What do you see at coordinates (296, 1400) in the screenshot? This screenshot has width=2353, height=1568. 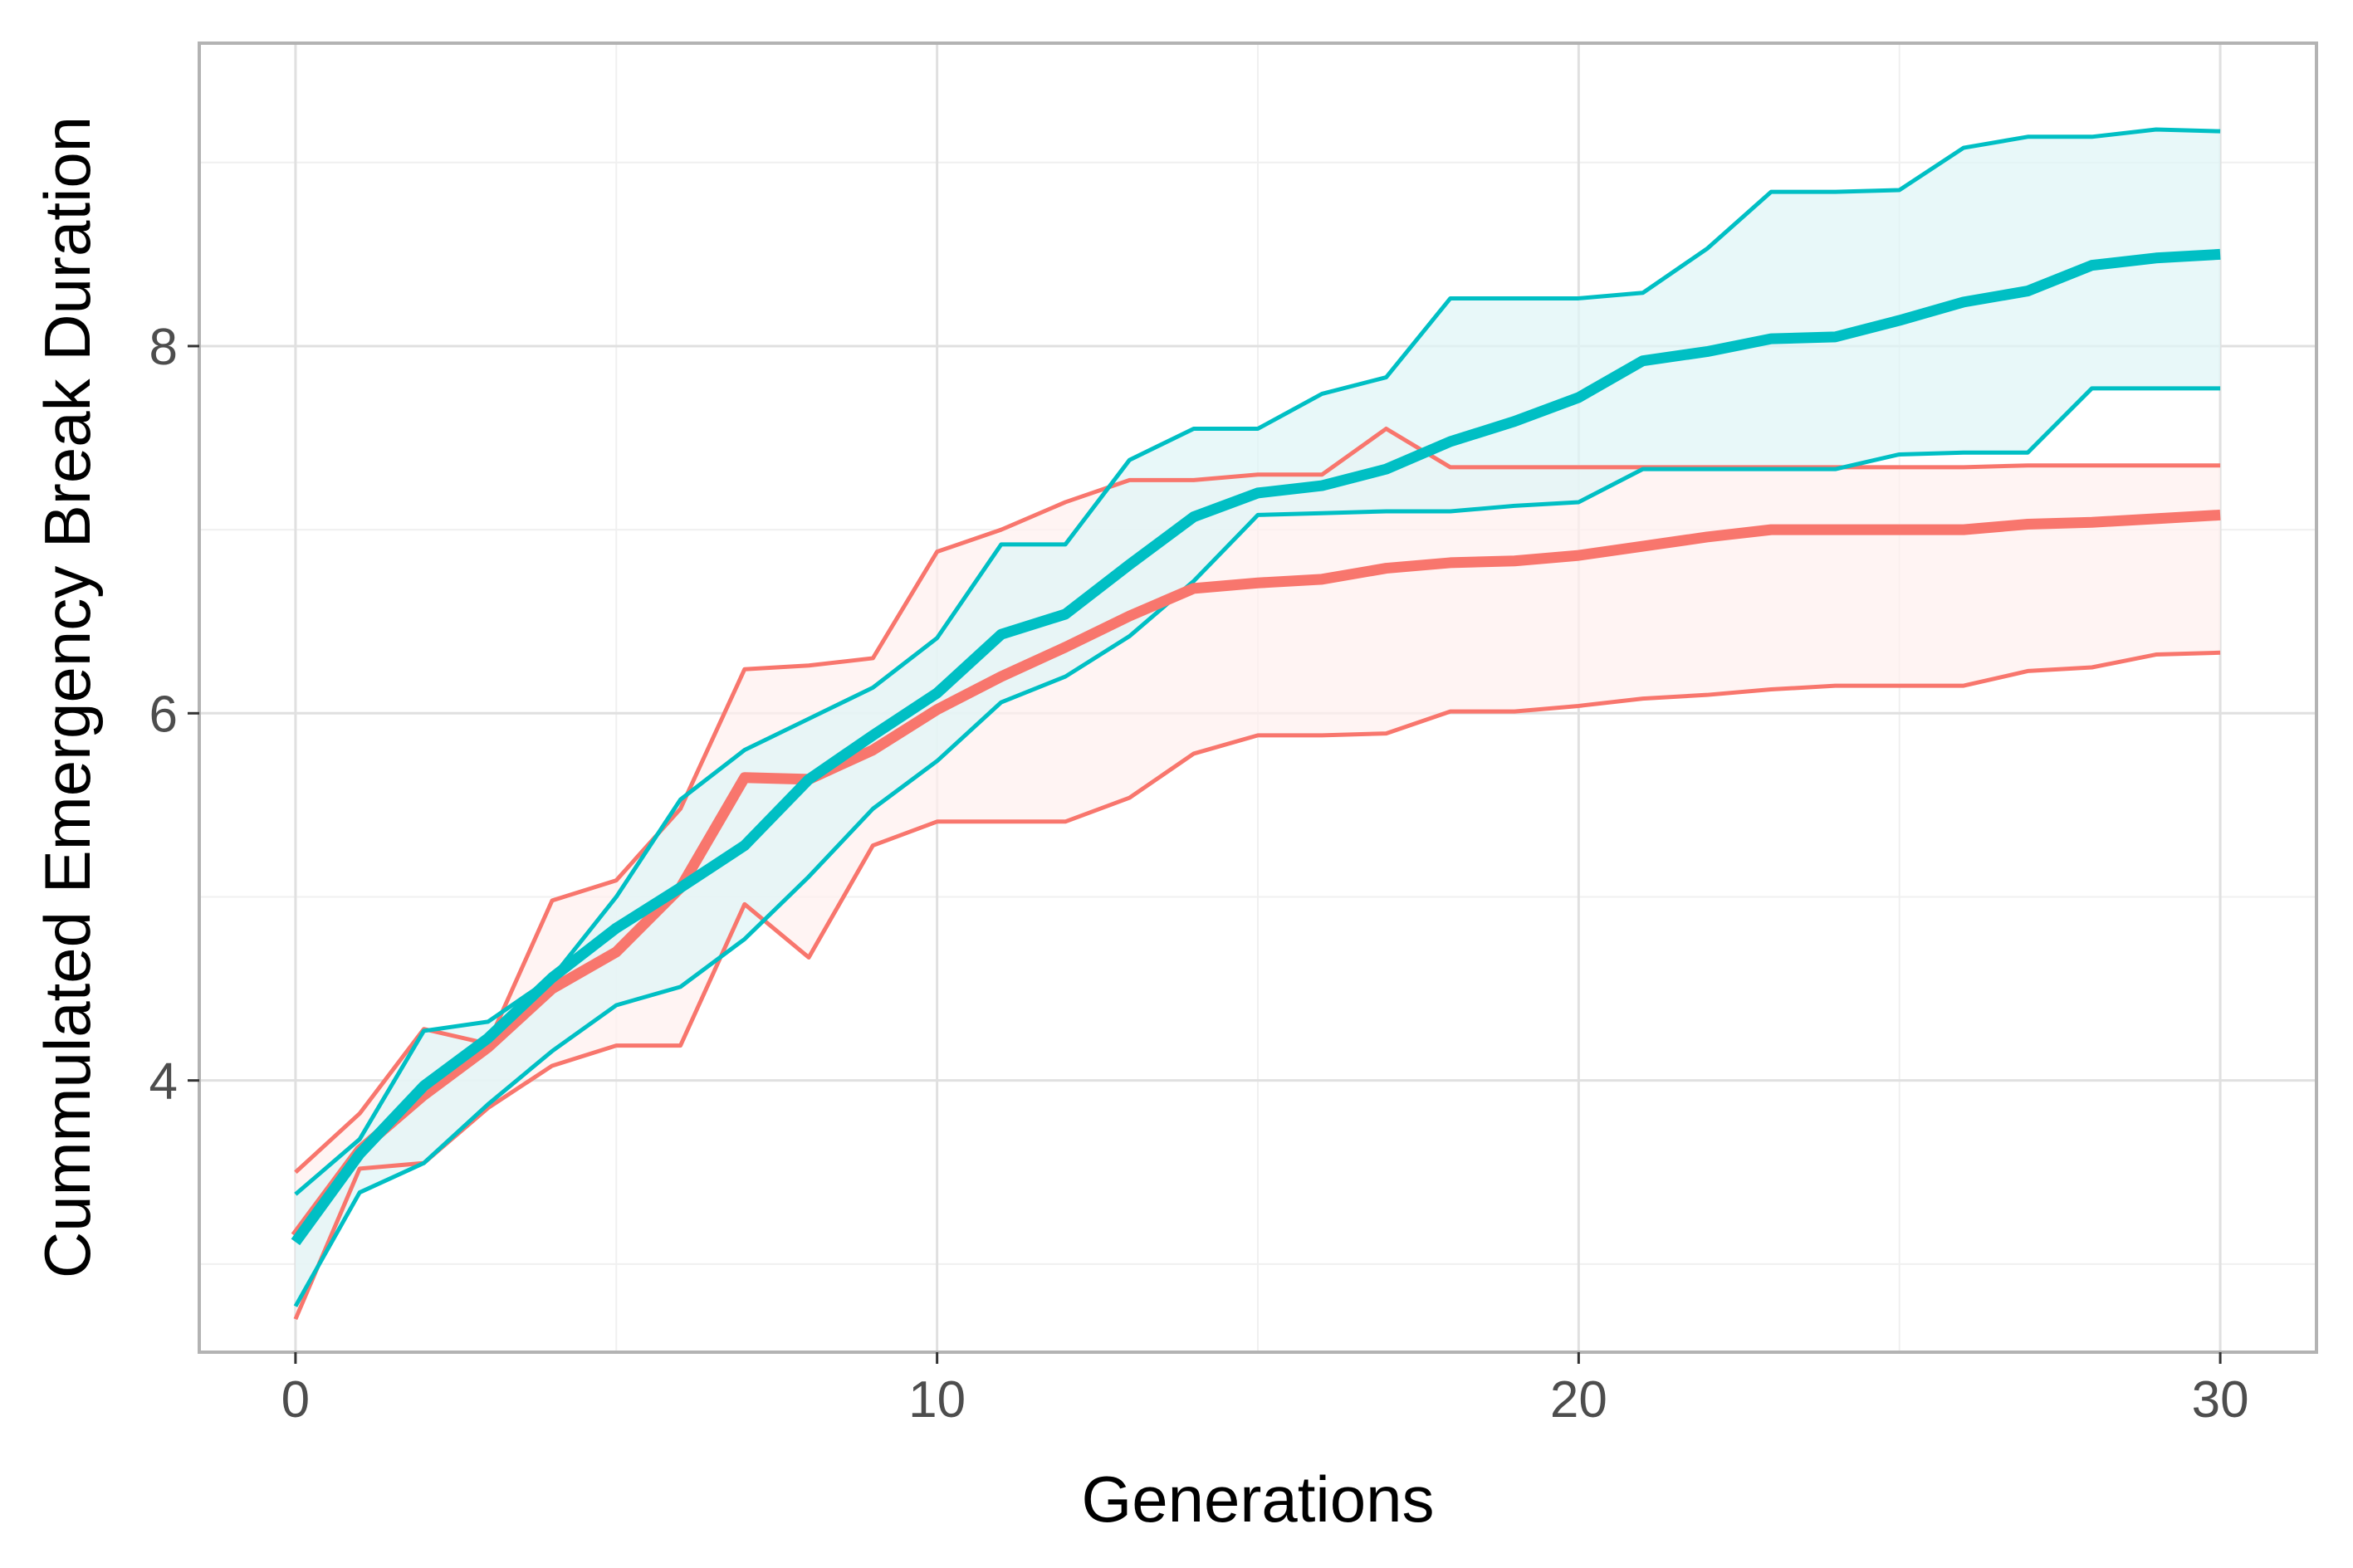 I see `x-tick-label: 0` at bounding box center [296, 1400].